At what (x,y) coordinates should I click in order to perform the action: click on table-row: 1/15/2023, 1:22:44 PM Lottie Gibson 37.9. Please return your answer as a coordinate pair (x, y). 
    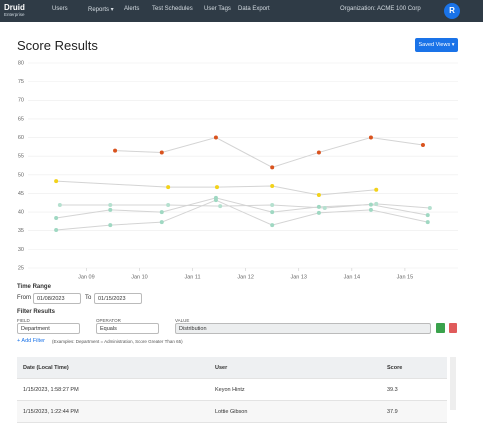
    Looking at the image, I should click on (232, 411).